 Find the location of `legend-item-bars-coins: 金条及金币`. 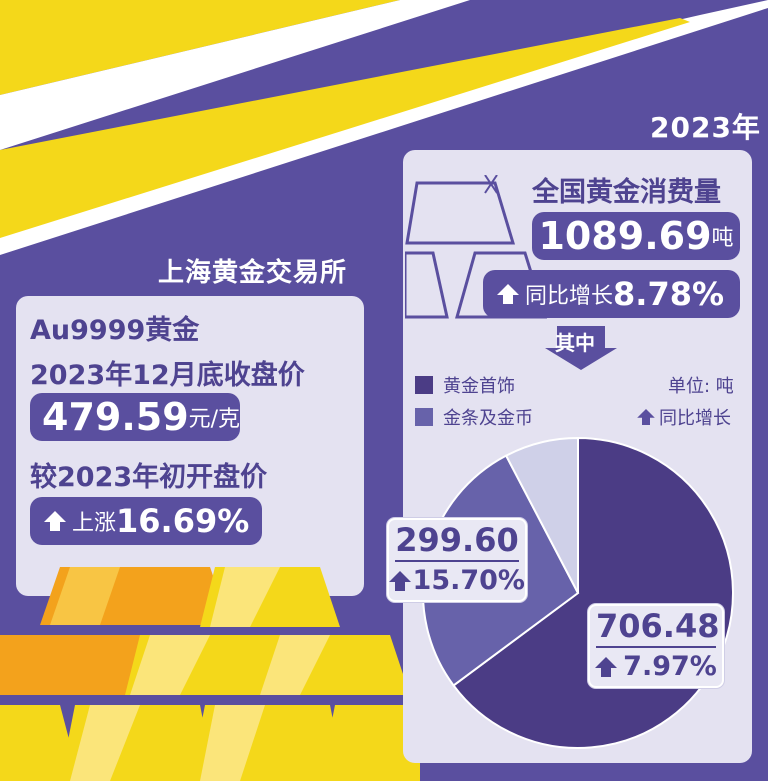

legend-item-bars-coins: 金条及金币 is located at coordinates (474, 417).